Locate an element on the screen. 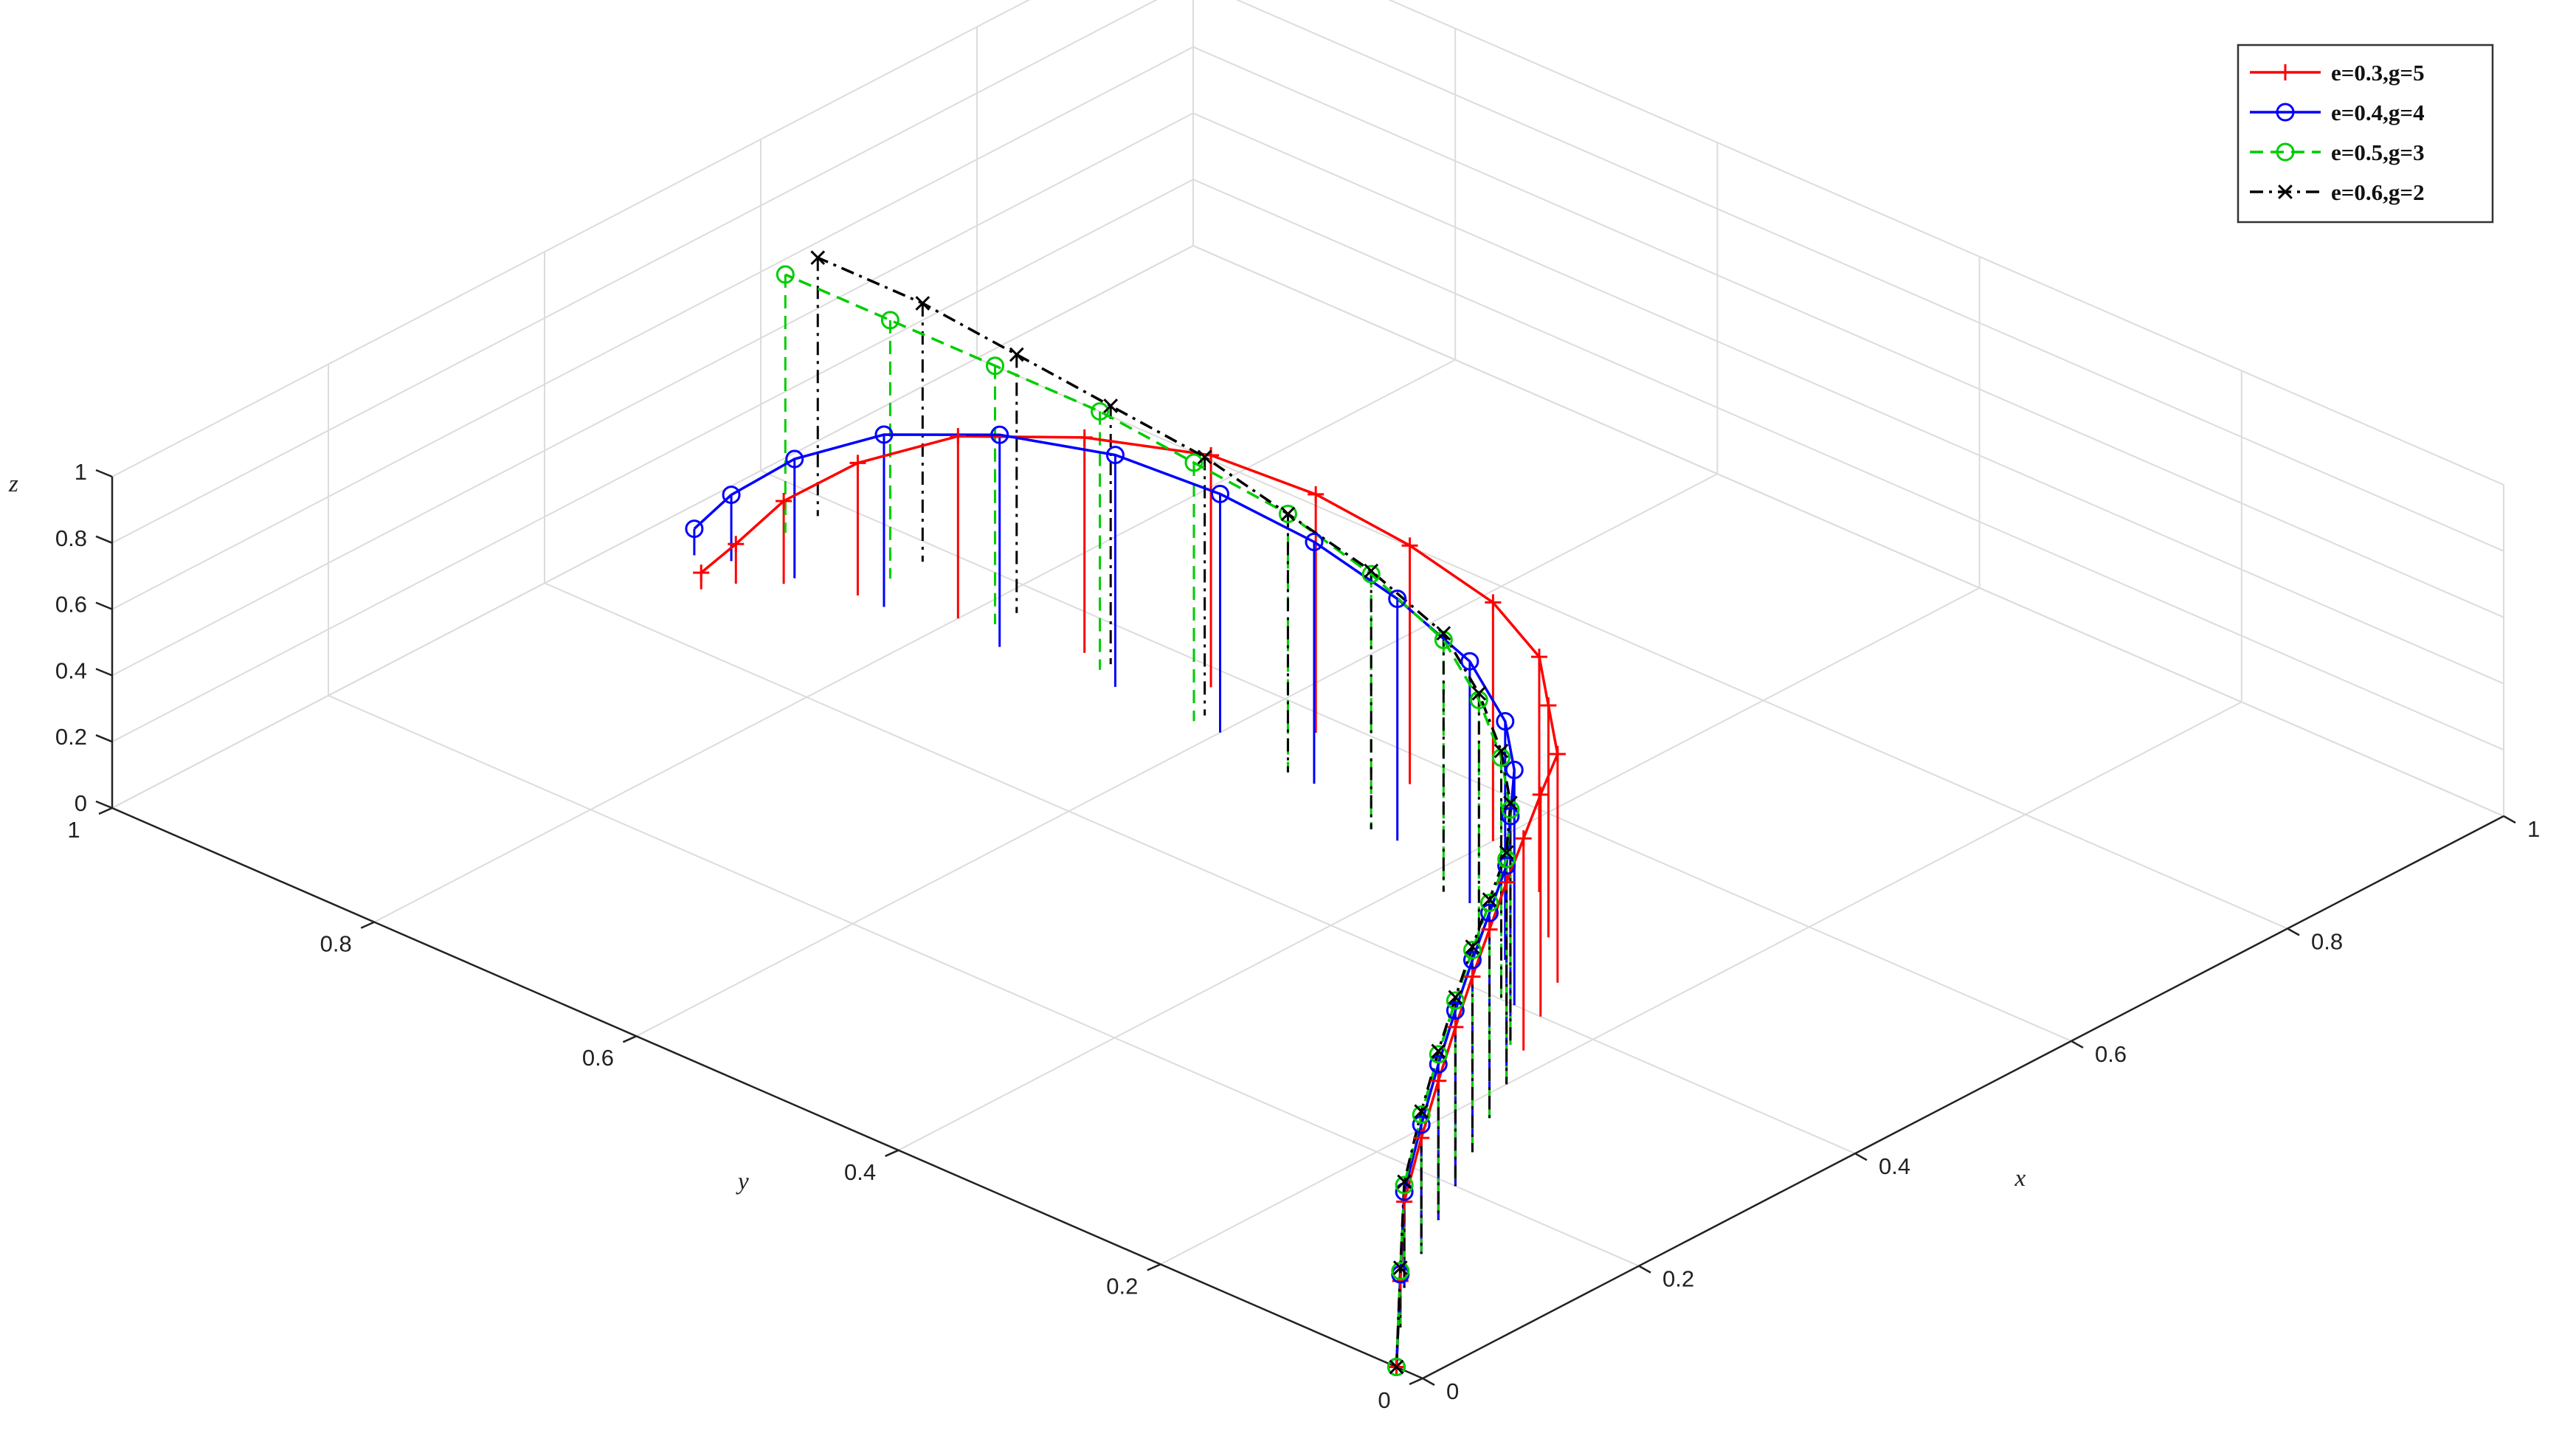  legend-entry: e=0.4,g=4 is located at coordinates (2378, 112).